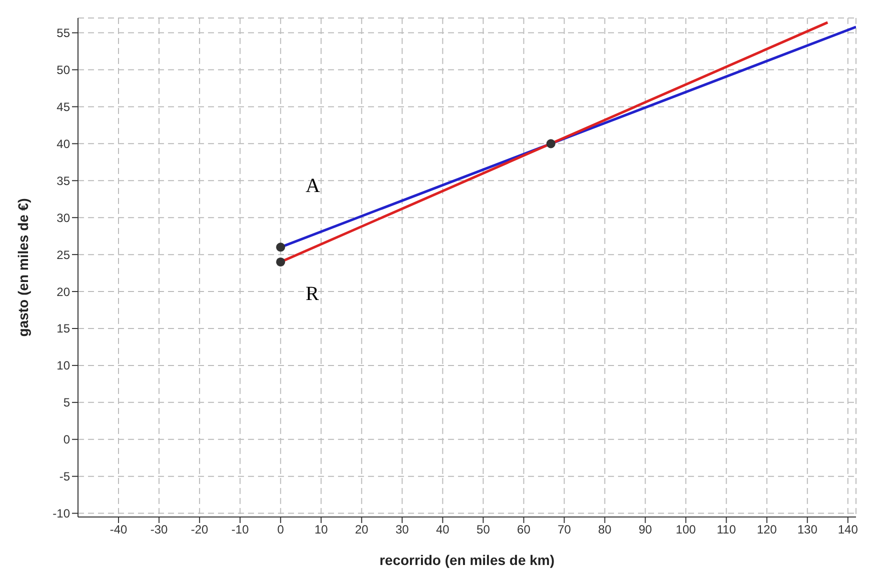 The image size is (879, 585). I want to click on y-tick-label: 55, so click(63, 33).